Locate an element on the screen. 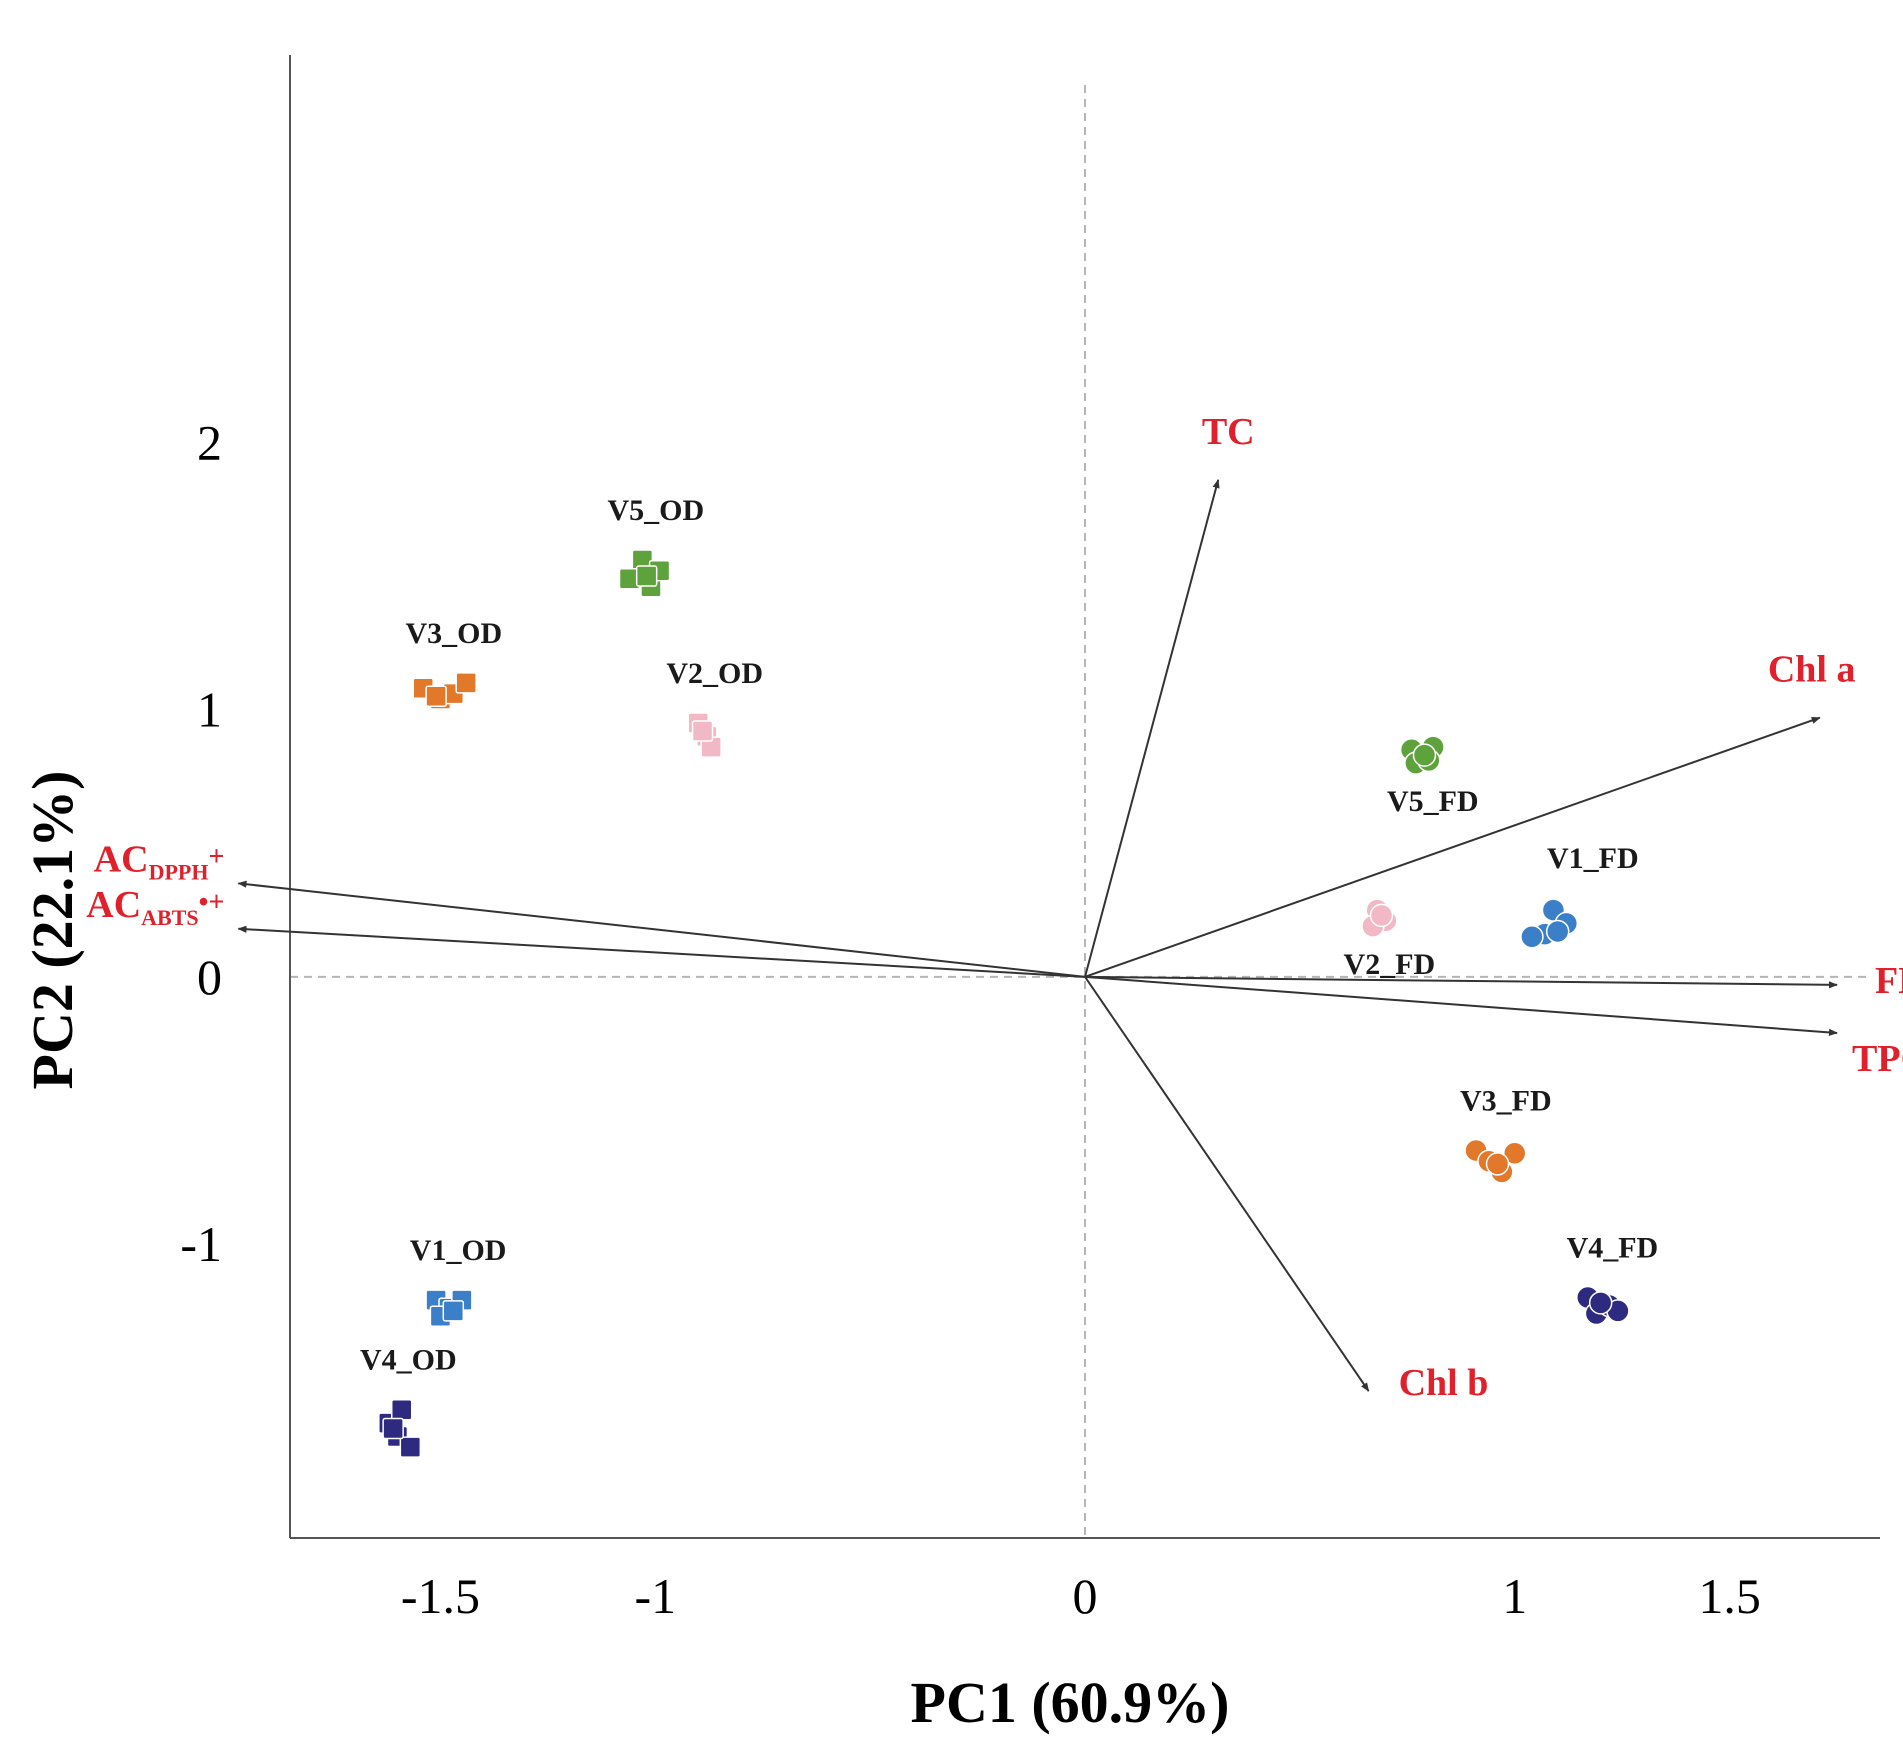  variable-label: ACDPPH+ is located at coordinates (159, 861).